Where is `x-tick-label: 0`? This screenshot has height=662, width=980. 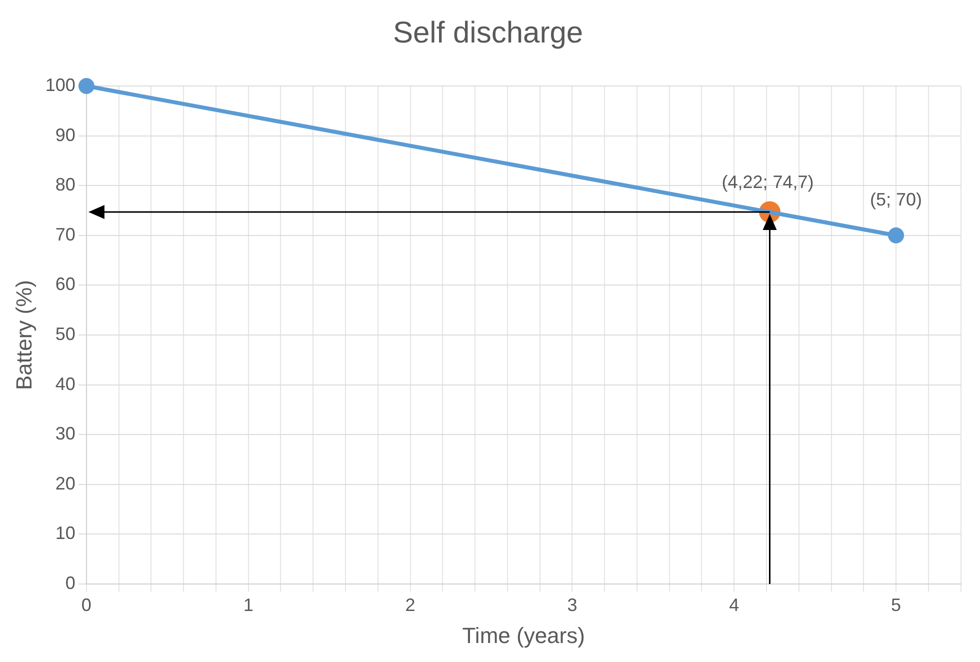 x-tick-label: 0 is located at coordinates (86, 604).